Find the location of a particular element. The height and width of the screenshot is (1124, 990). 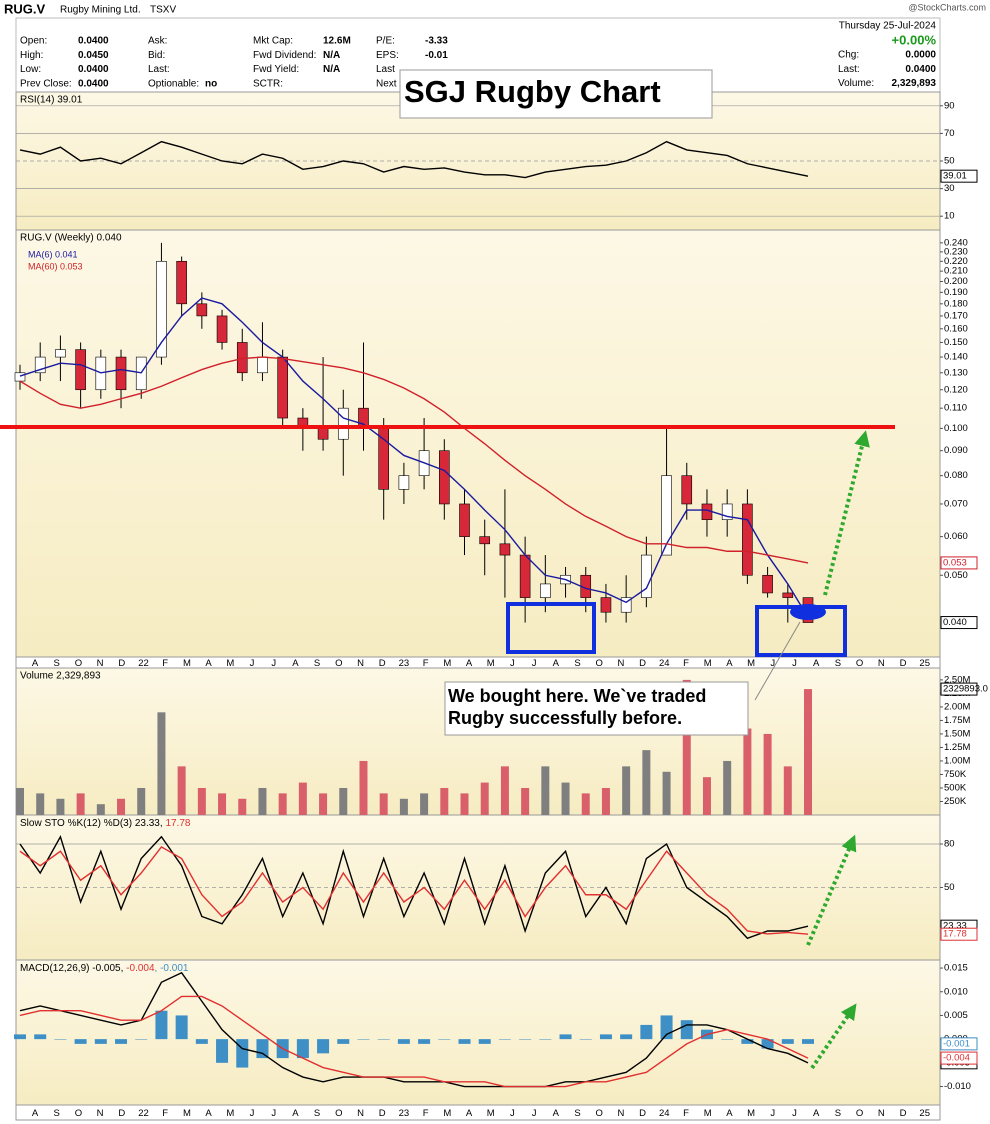

y-tick-label: 1.25M is located at coordinates (957, 747).